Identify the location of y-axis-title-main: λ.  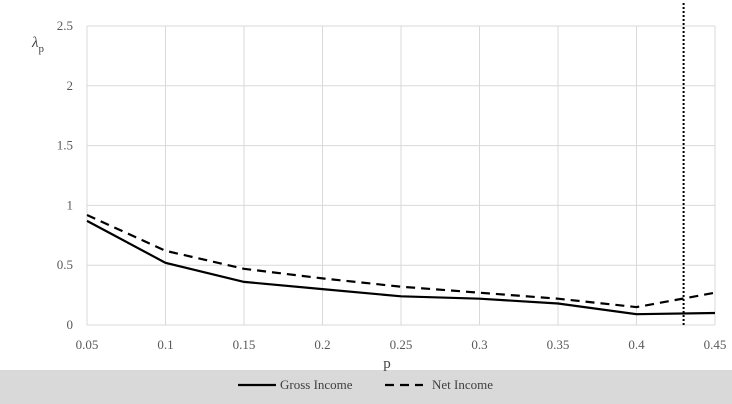
(35, 43).